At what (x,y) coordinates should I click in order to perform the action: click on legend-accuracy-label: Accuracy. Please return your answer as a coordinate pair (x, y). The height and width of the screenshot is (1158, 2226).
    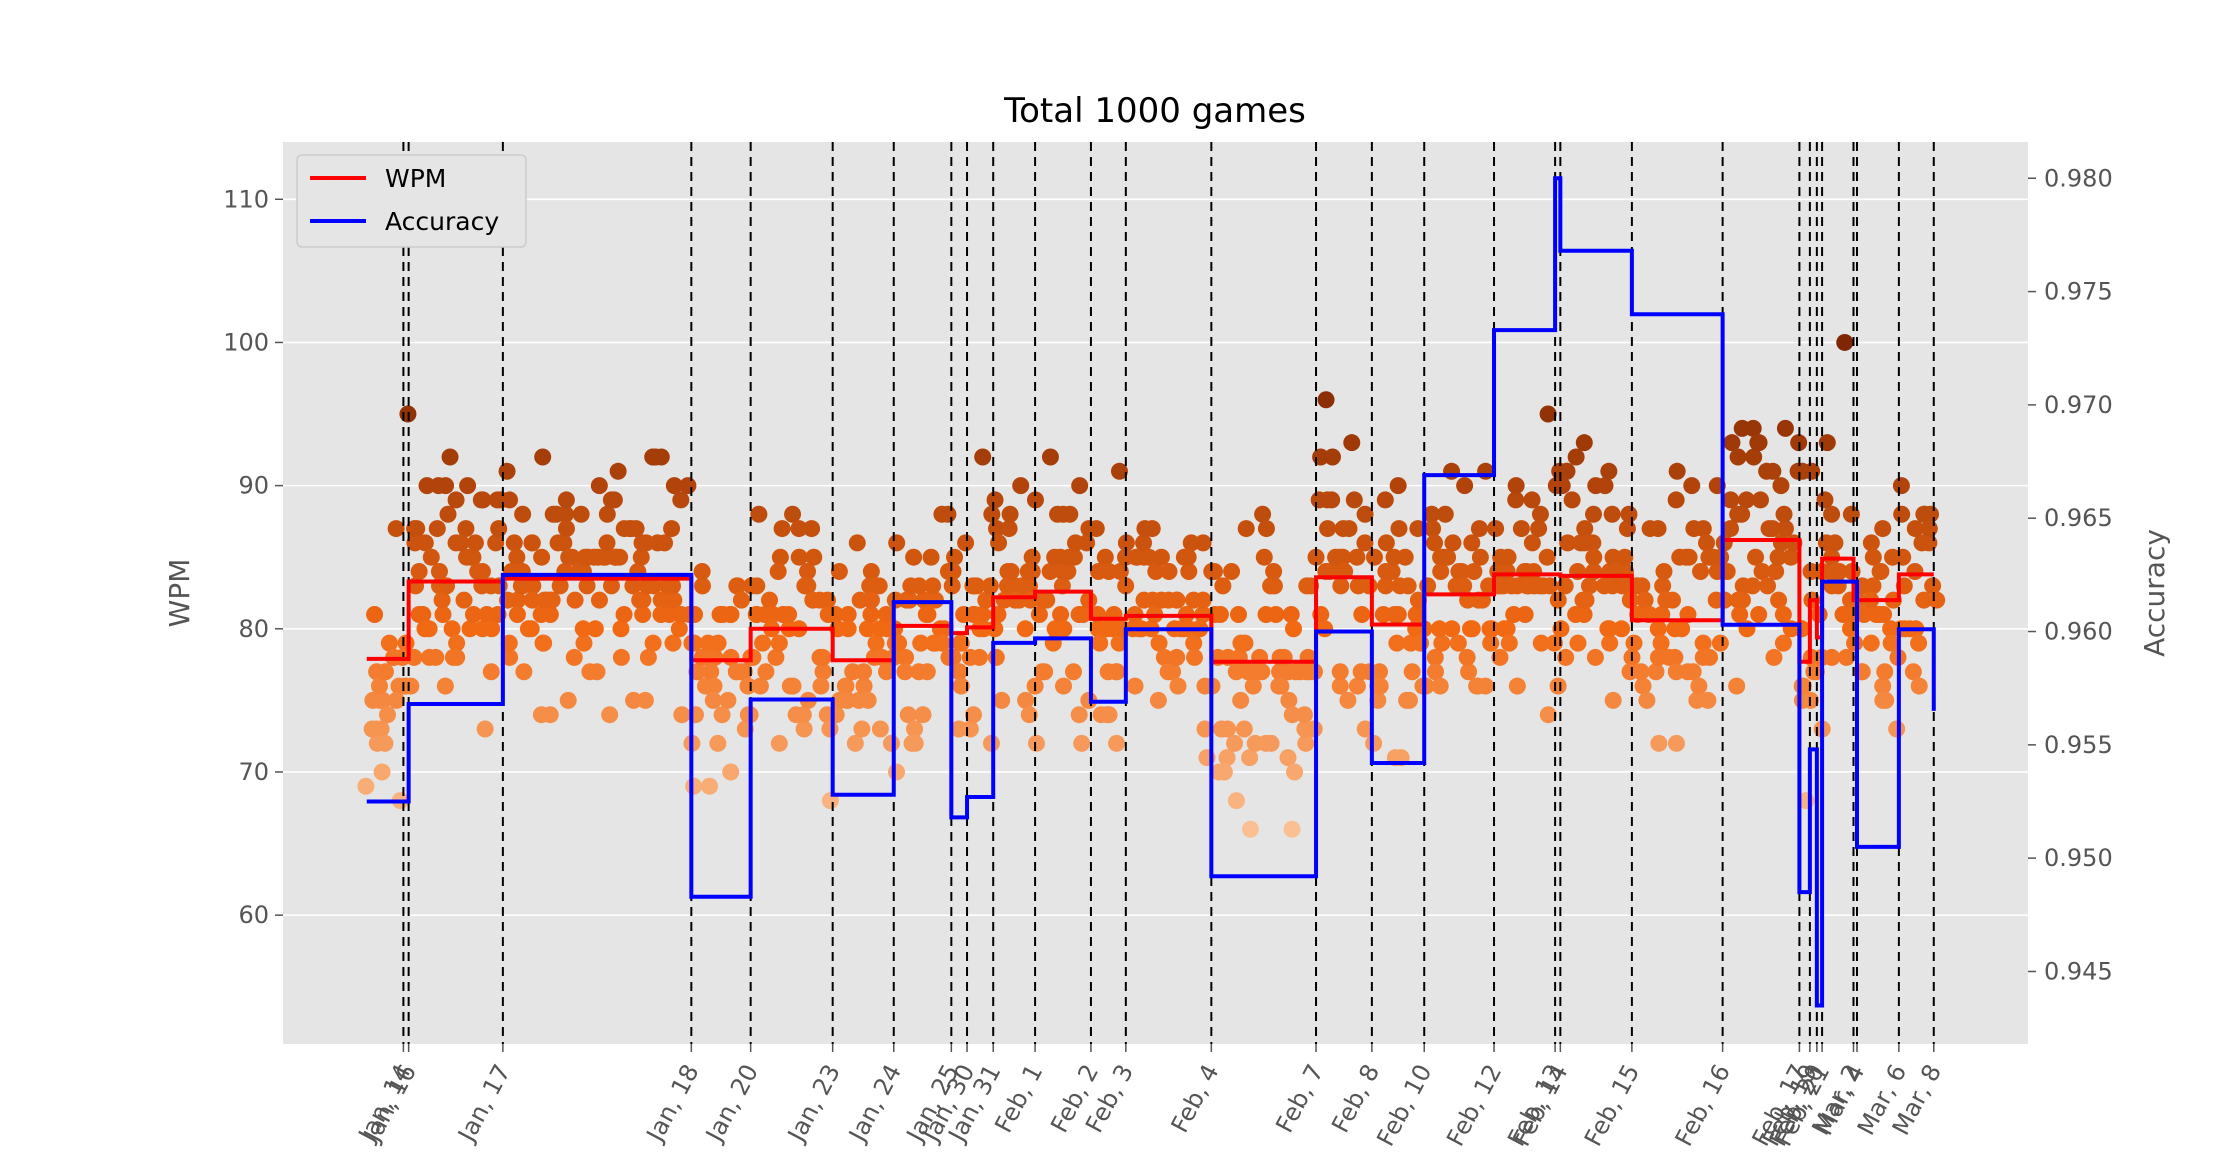
    Looking at the image, I should click on (442, 221).